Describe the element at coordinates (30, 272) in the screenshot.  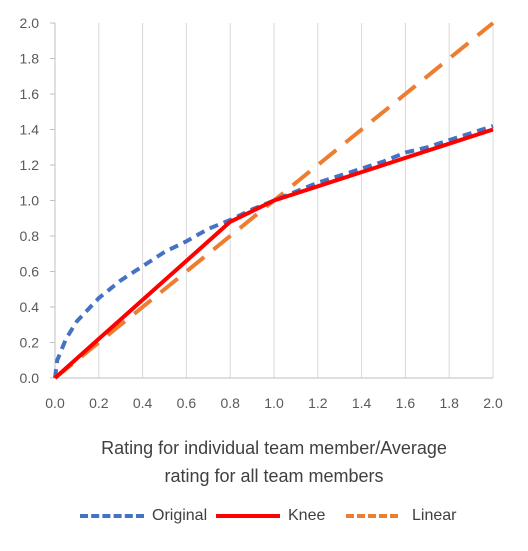
I see `y-tick-label: 0.6` at that location.